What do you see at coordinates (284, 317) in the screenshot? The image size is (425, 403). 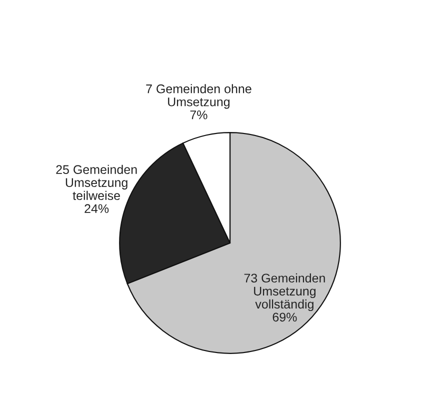 I see `data-label: 69%` at bounding box center [284, 317].